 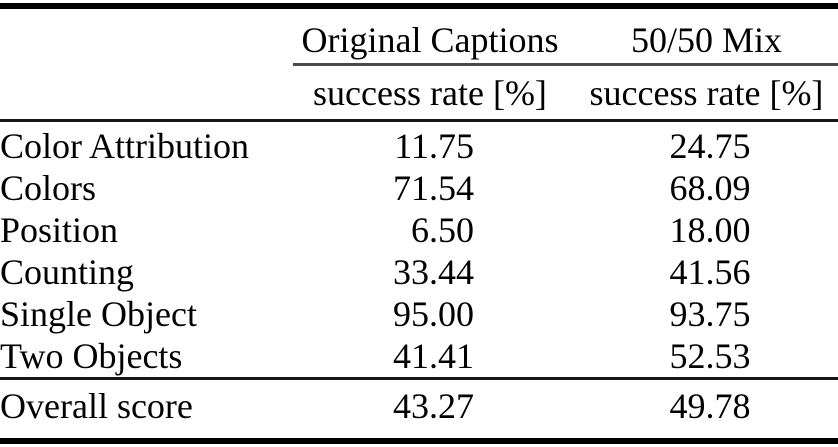 I want to click on subheader-row: success rate [%] success rate [%], so click(x=419, y=92).